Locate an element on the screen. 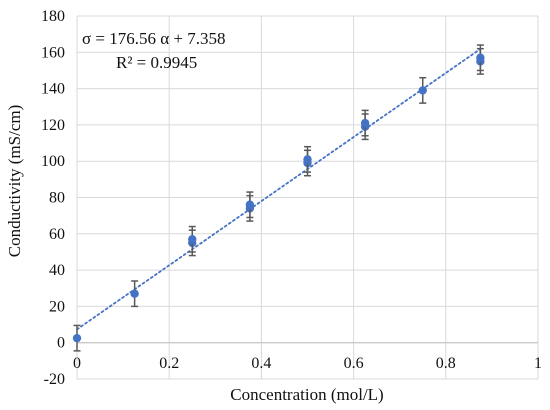 The width and height of the screenshot is (550, 410). equation-annotation: σ = 176.56 α + 7.358 is located at coordinates (154, 38).